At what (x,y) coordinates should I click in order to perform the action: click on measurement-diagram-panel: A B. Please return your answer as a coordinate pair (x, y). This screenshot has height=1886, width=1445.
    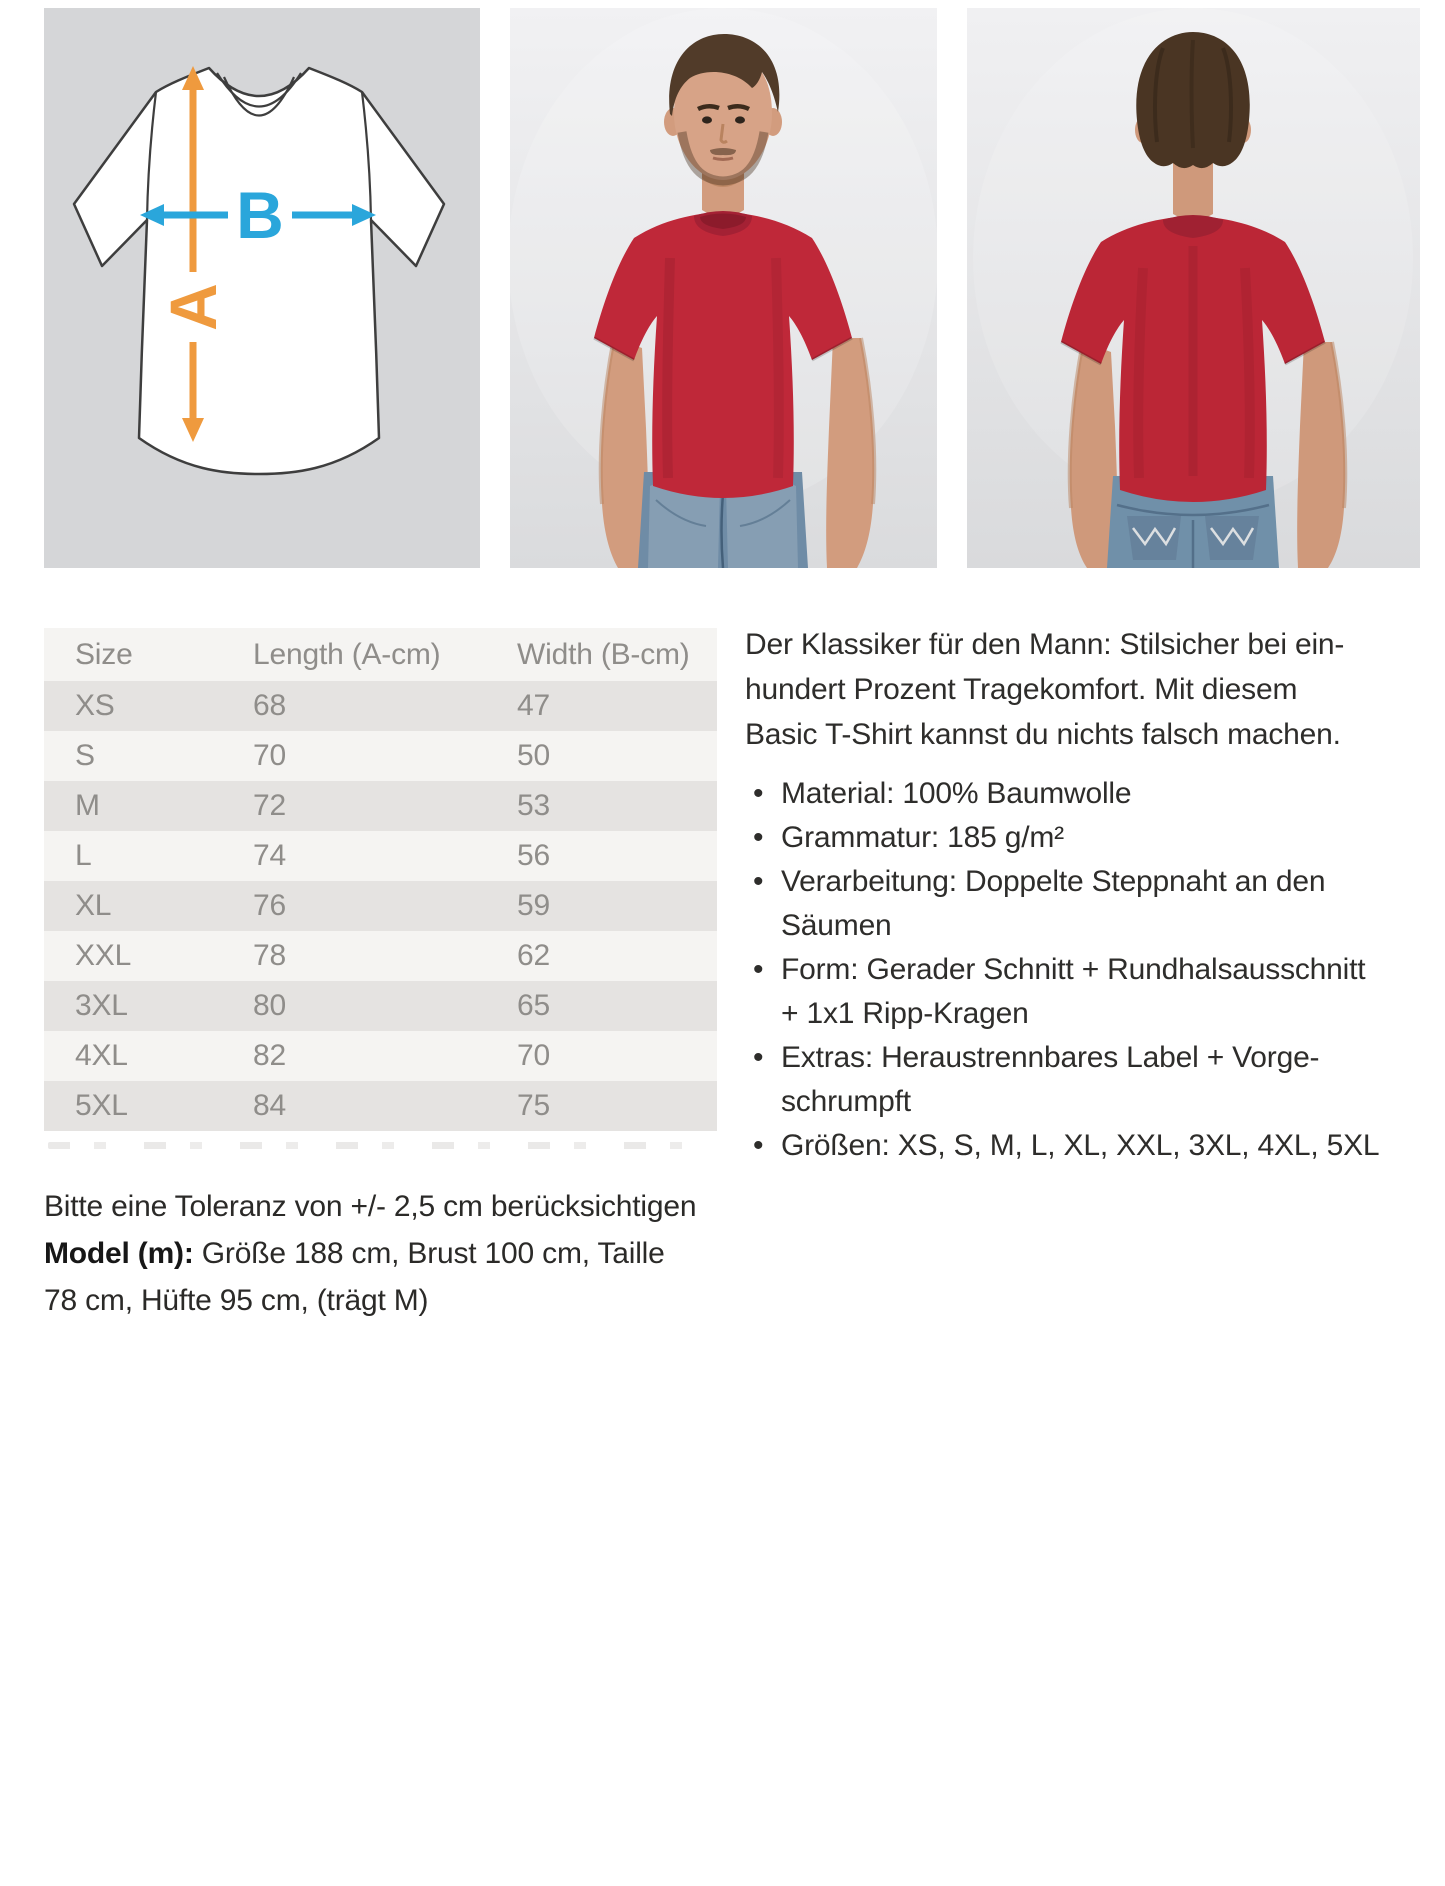
    Looking at the image, I should click on (262, 288).